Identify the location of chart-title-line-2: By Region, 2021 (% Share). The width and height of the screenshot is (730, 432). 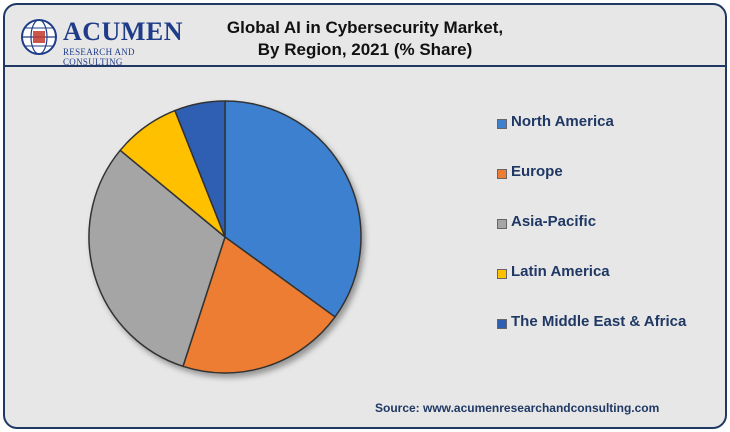
(365, 49).